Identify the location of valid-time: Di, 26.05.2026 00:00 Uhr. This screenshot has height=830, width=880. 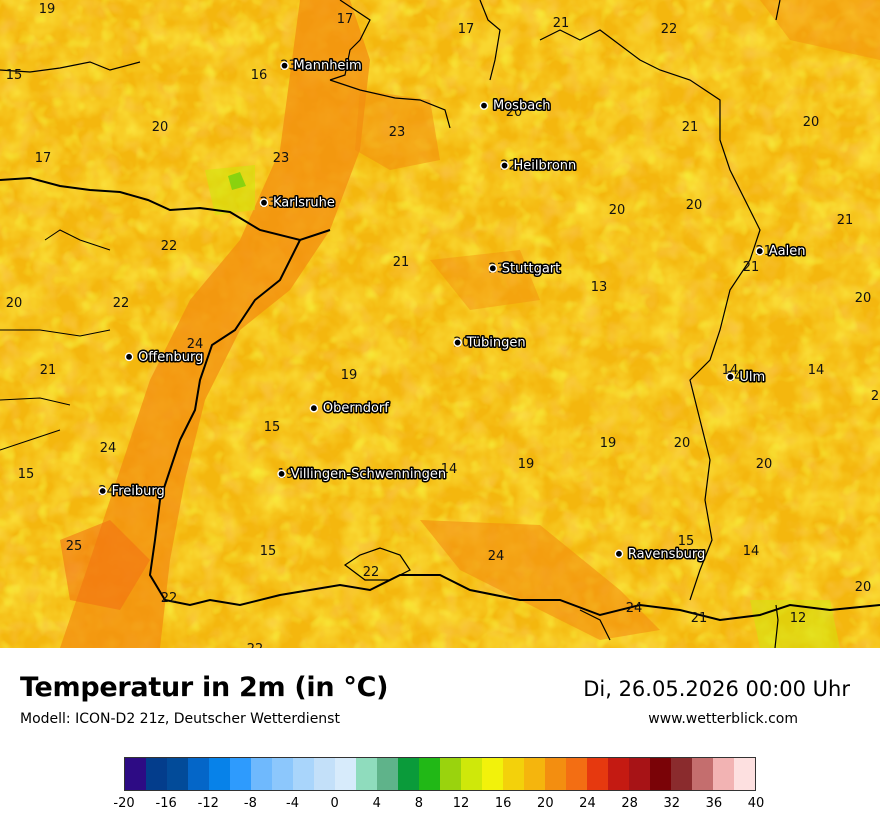
(716, 689).